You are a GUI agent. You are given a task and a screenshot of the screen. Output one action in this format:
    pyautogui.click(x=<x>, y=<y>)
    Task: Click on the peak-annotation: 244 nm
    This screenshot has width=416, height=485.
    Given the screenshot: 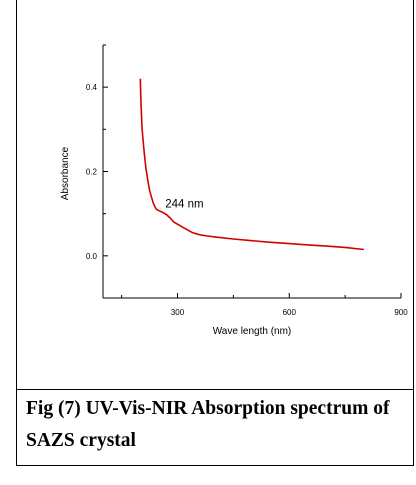 What is the action you would take?
    pyautogui.click(x=184, y=204)
    